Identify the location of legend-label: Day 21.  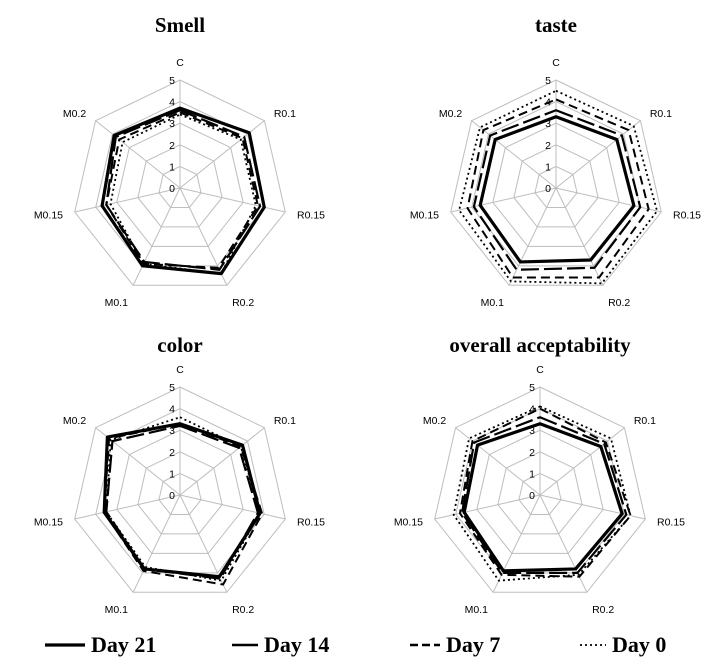
(123, 644).